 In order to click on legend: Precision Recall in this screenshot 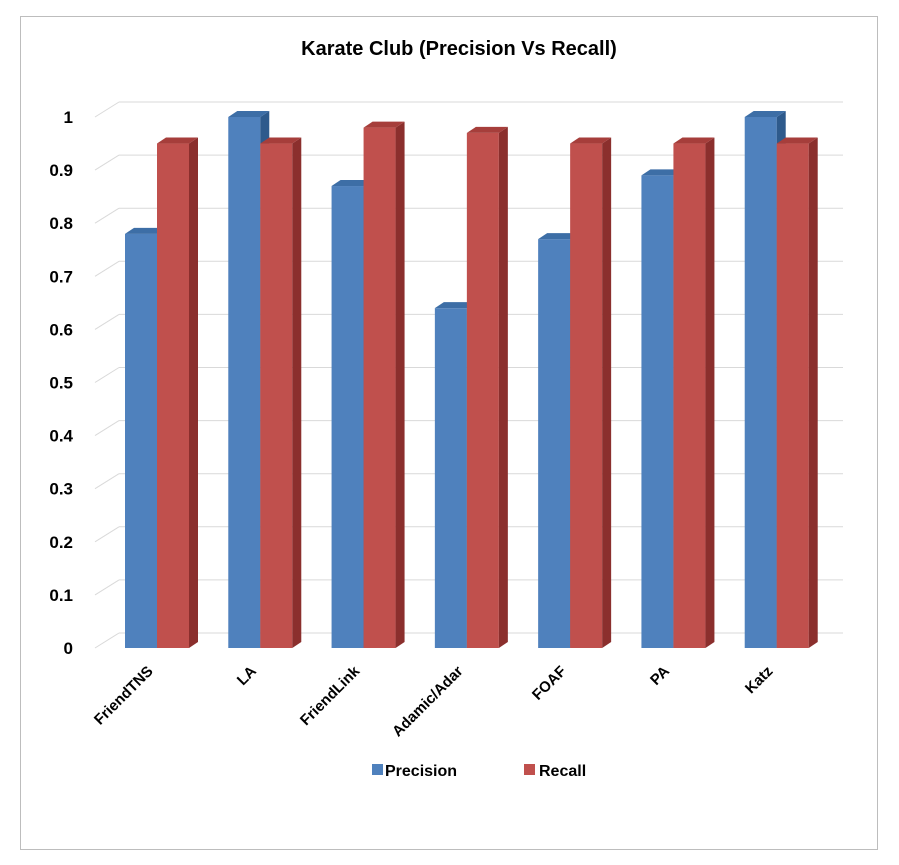, I will do `click(479, 771)`.